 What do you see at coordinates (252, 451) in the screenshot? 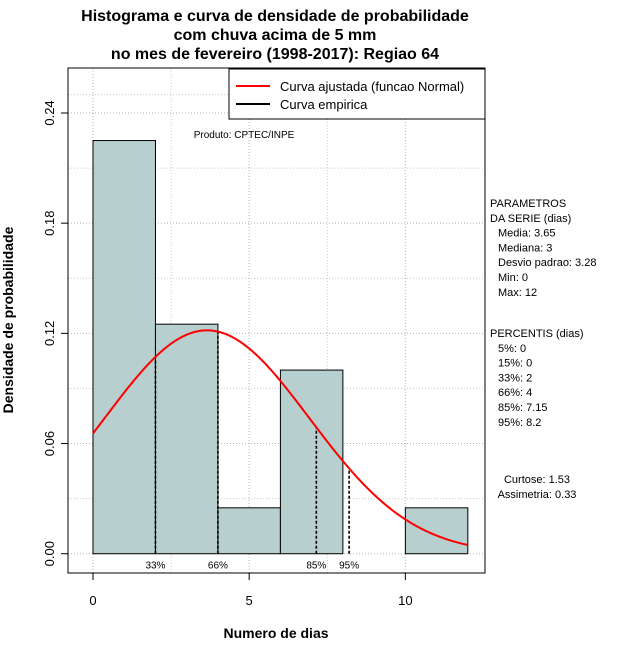
I see `percentile-lines: 33% 66% 85% 95%` at bounding box center [252, 451].